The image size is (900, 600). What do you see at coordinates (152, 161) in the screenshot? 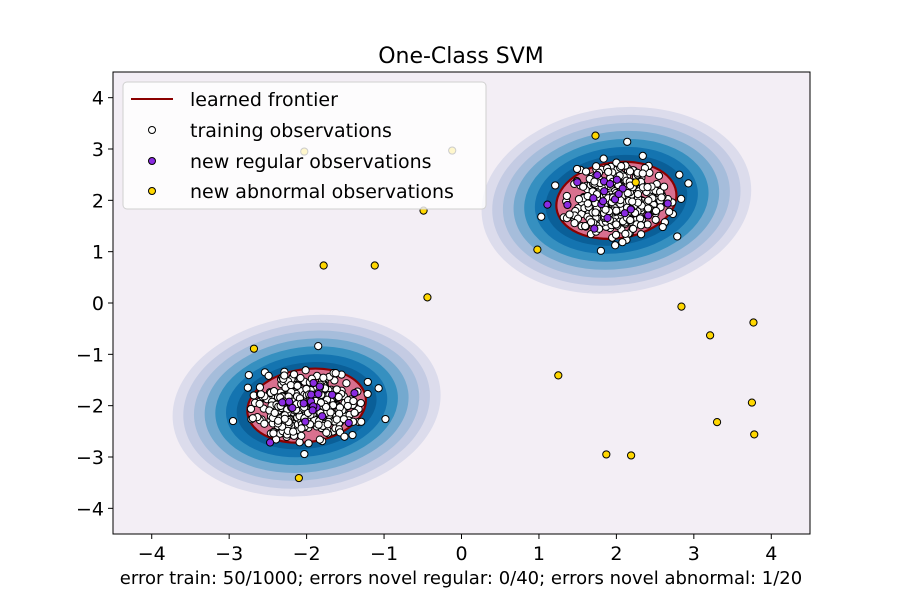
I see `legend-regular-marker` at bounding box center [152, 161].